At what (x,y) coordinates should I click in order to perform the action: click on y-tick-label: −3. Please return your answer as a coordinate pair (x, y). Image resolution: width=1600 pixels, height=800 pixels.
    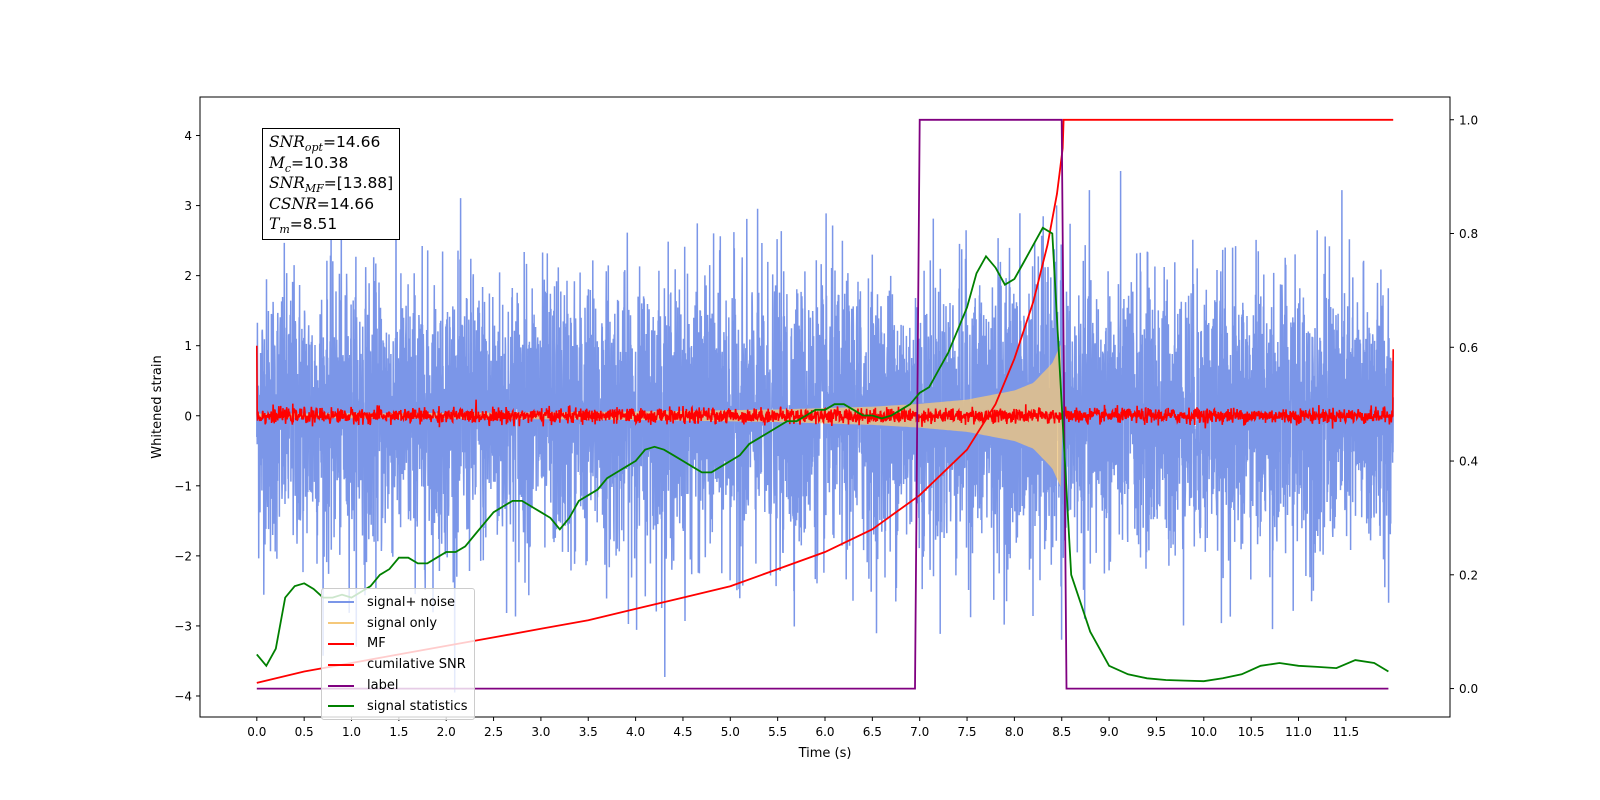
    Looking at the image, I should click on (183, 626).